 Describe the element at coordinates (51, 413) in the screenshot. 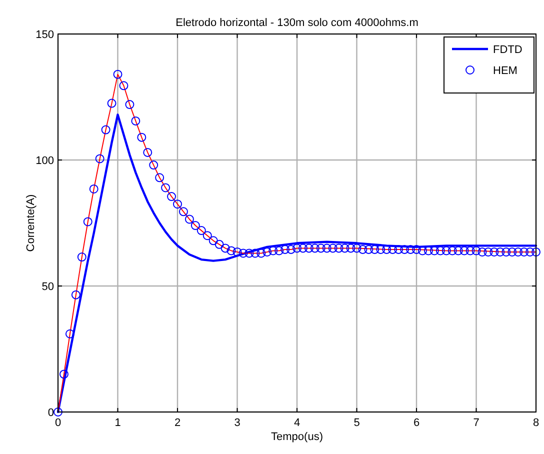

I see `y-tick-label: 0` at that location.